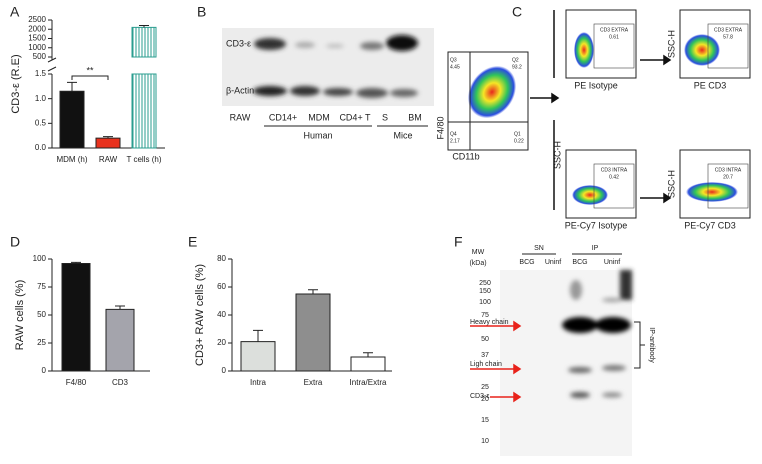 The height and width of the screenshot is (464, 762). What do you see at coordinates (200, 315) in the screenshot?
I see `y-axis-label: CD3+ RAW cells (%)` at bounding box center [200, 315].